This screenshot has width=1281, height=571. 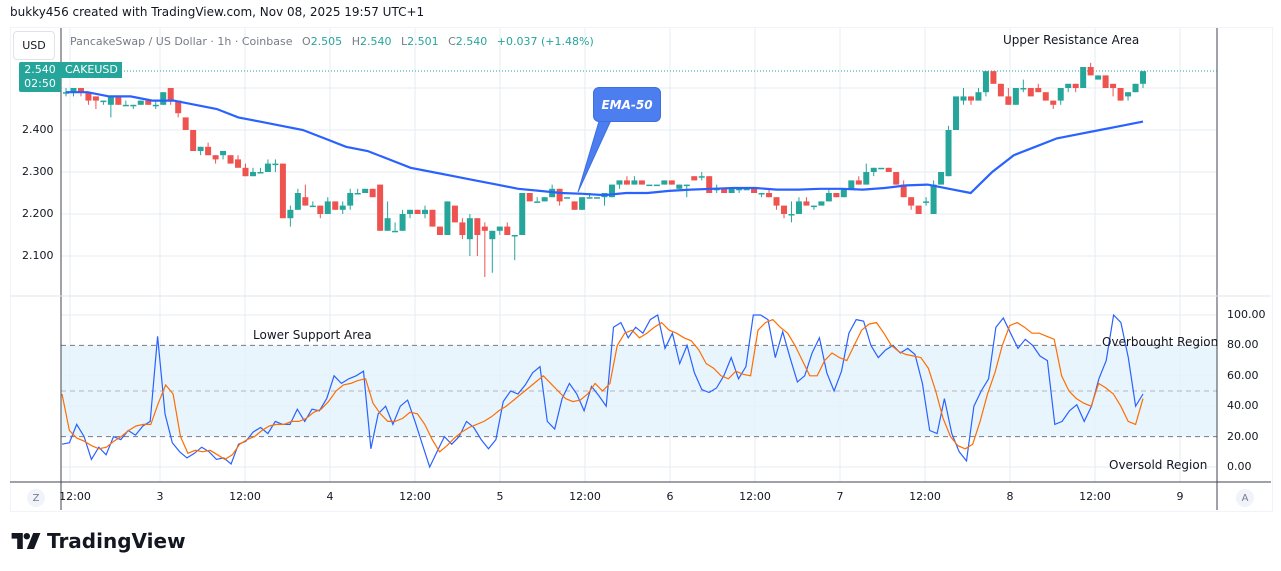 I want to click on close-value: 2.540, so click(x=471, y=41).